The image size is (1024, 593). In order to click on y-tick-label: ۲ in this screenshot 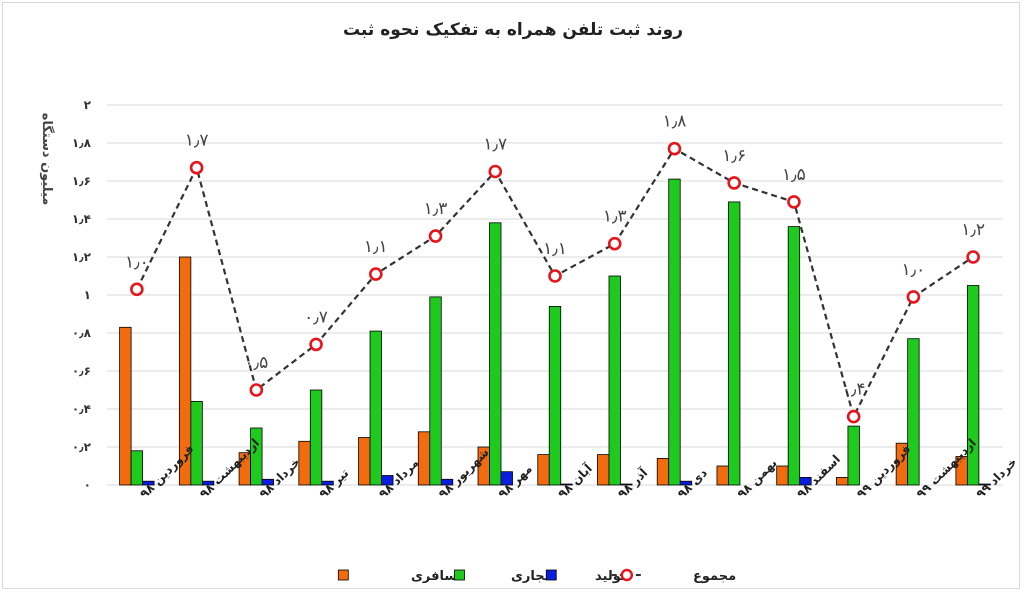, I will do `click(88, 105)`.